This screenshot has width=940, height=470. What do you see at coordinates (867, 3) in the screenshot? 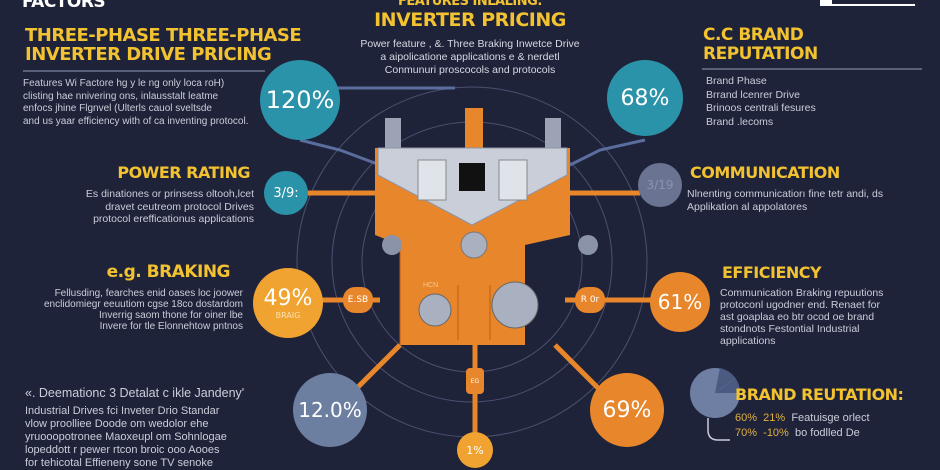
I see `logo-mark` at bounding box center [867, 3].